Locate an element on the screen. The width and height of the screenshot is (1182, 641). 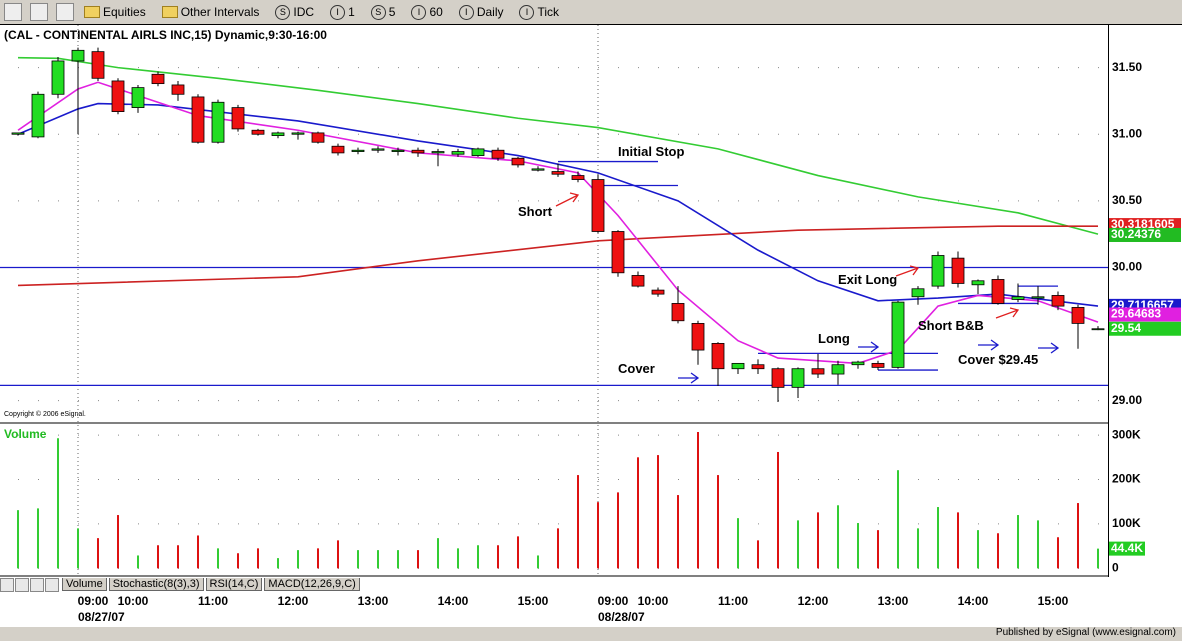
toolbar-item: I Daily is located at coordinates (481, 12).